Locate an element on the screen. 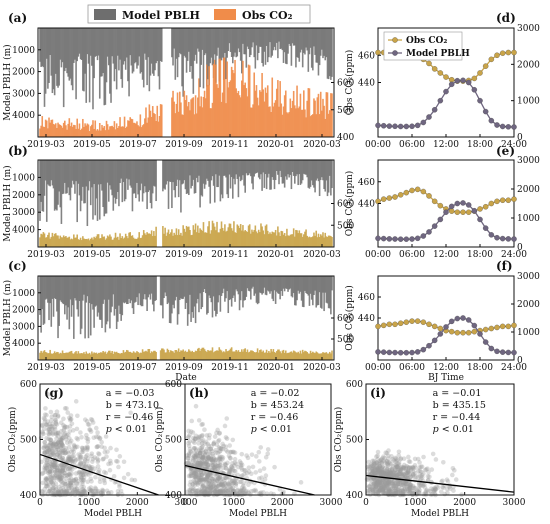 The width and height of the screenshot is (550, 524). plot-bg is located at coordinates (440, 439).